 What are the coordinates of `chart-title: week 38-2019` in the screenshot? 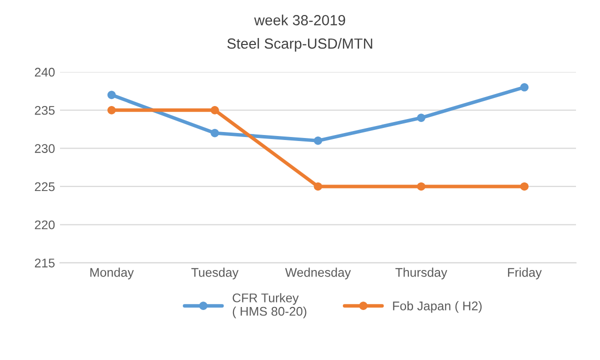 It's located at (300, 20).